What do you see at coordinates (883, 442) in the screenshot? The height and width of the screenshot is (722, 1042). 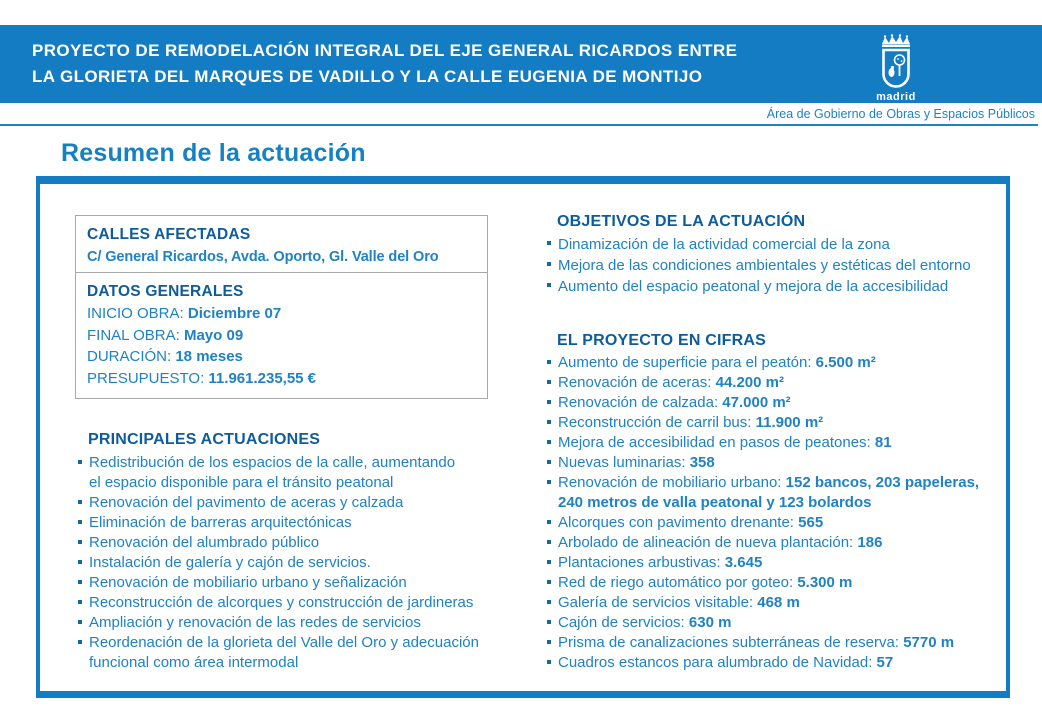 I see `cifra-value: 81` at bounding box center [883, 442].